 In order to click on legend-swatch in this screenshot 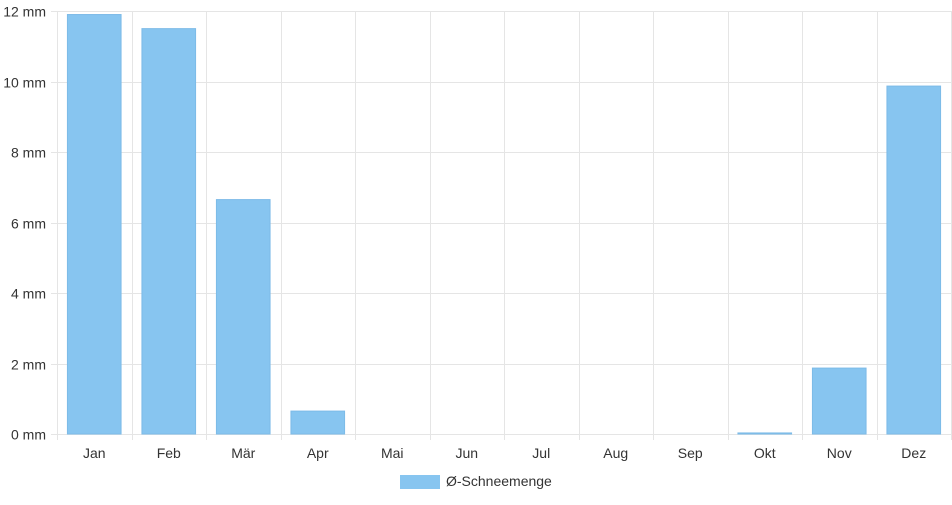, I will do `click(420, 482)`.